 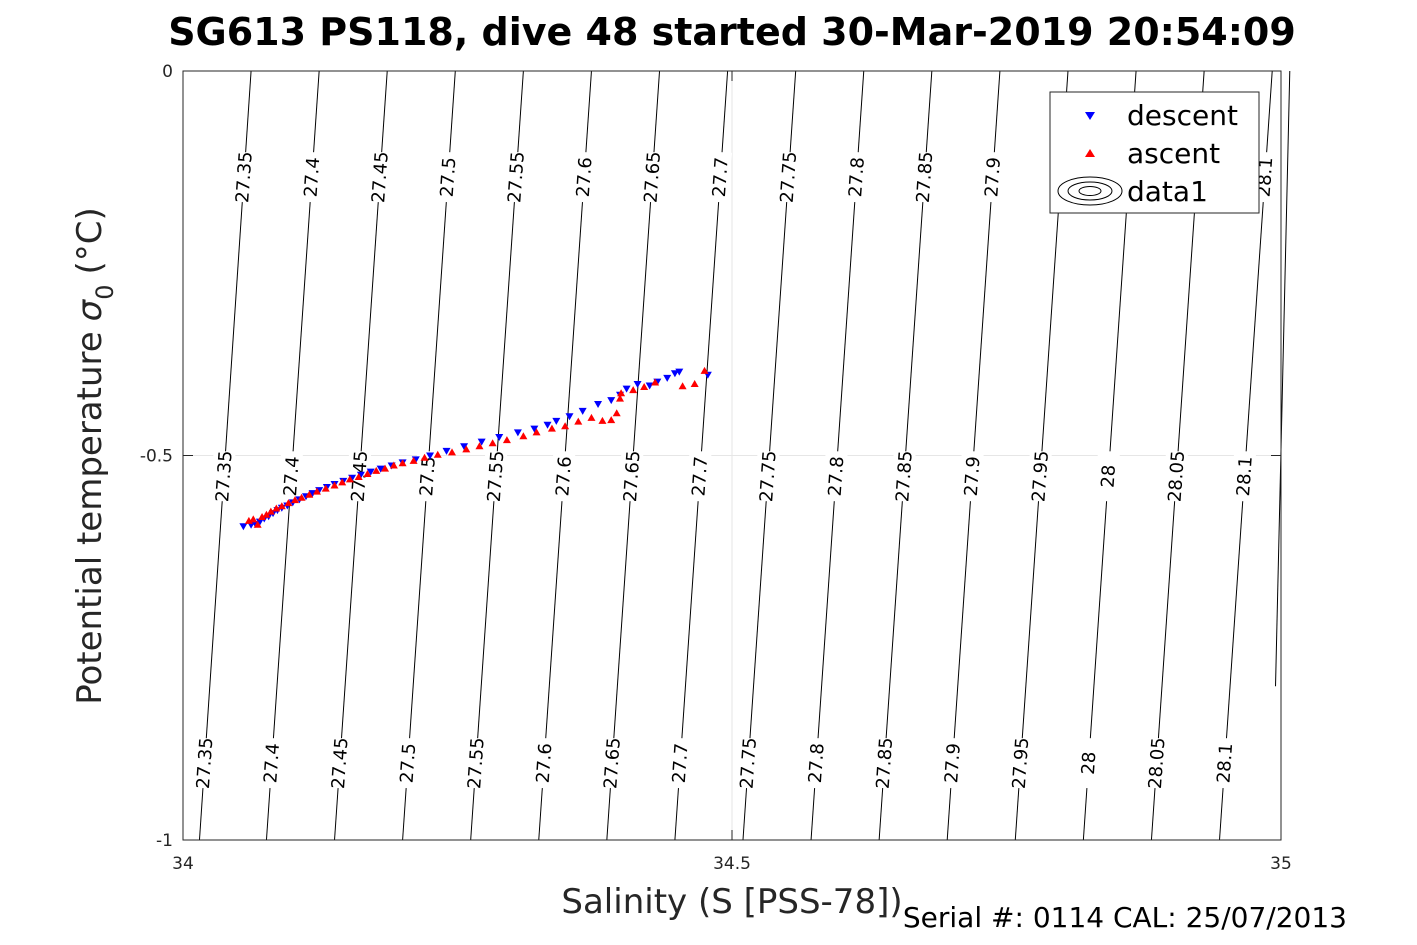 What do you see at coordinates (475, 448) in the screenshot?
I see `data-points` at bounding box center [475, 448].